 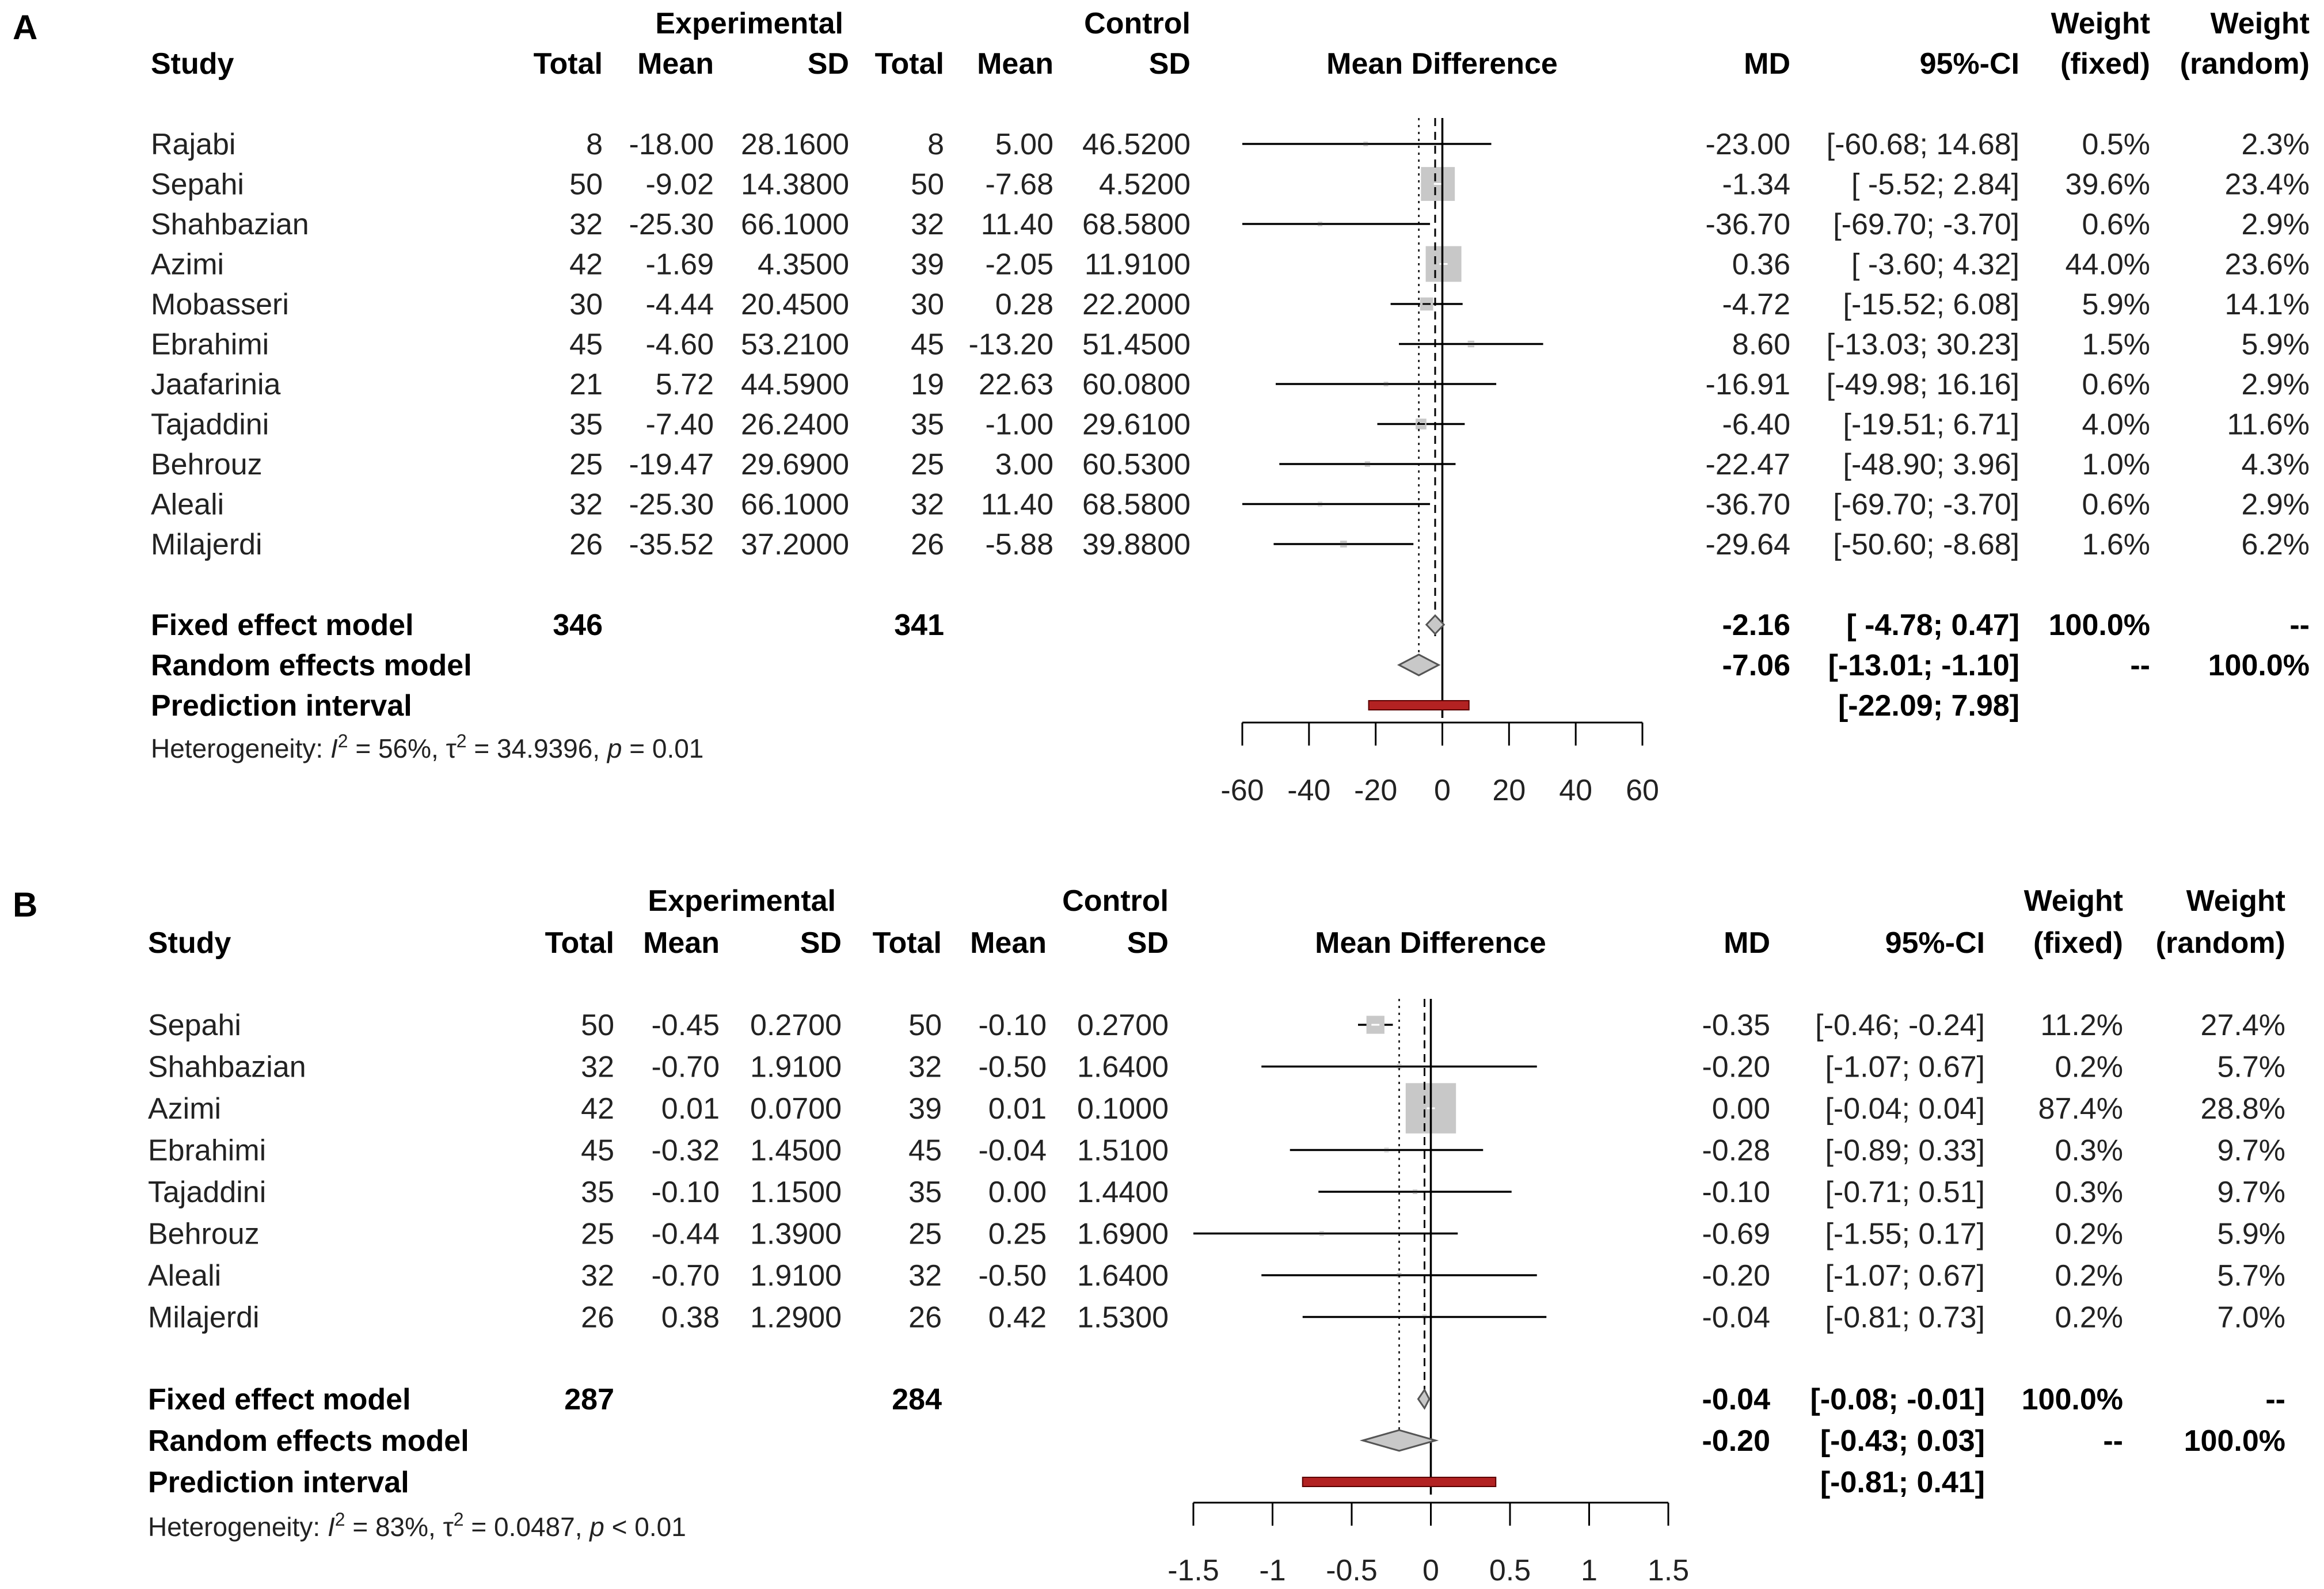 I want to click on experimental-sd: 1.3900, so click(x=796, y=1234).